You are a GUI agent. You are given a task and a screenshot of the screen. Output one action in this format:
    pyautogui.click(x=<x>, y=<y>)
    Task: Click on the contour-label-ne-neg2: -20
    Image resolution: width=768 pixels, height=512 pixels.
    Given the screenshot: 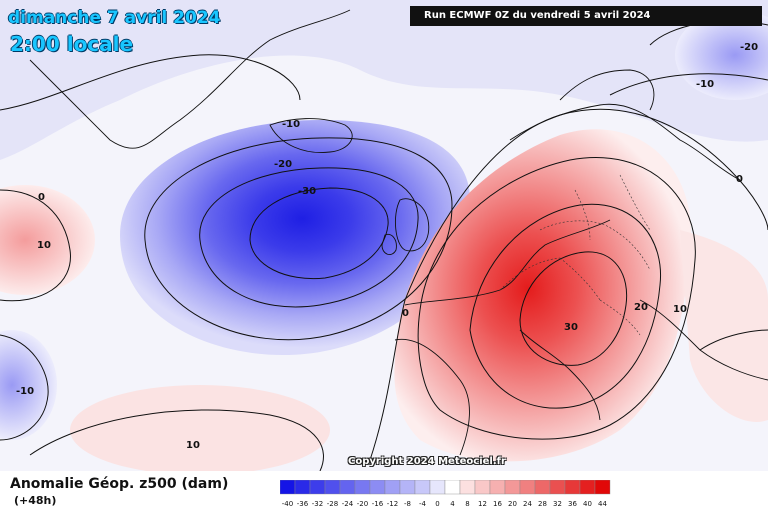 What is the action you would take?
    pyautogui.click(x=749, y=47)
    